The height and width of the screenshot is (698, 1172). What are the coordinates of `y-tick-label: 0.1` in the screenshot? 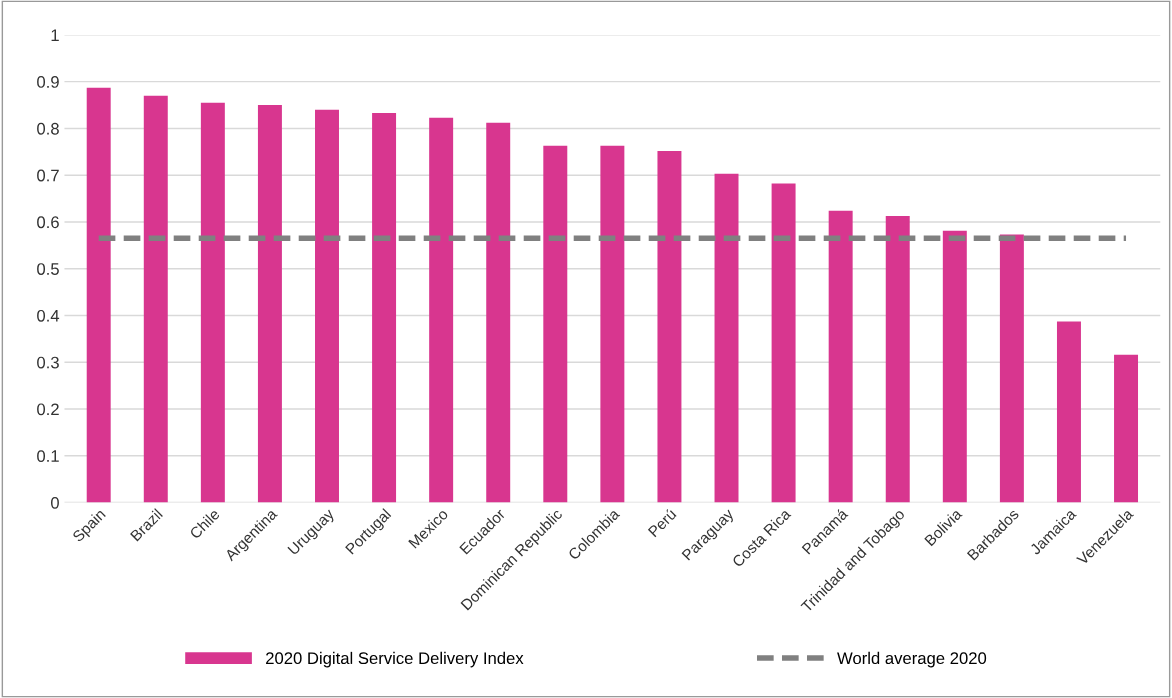 It's located at (48, 456).